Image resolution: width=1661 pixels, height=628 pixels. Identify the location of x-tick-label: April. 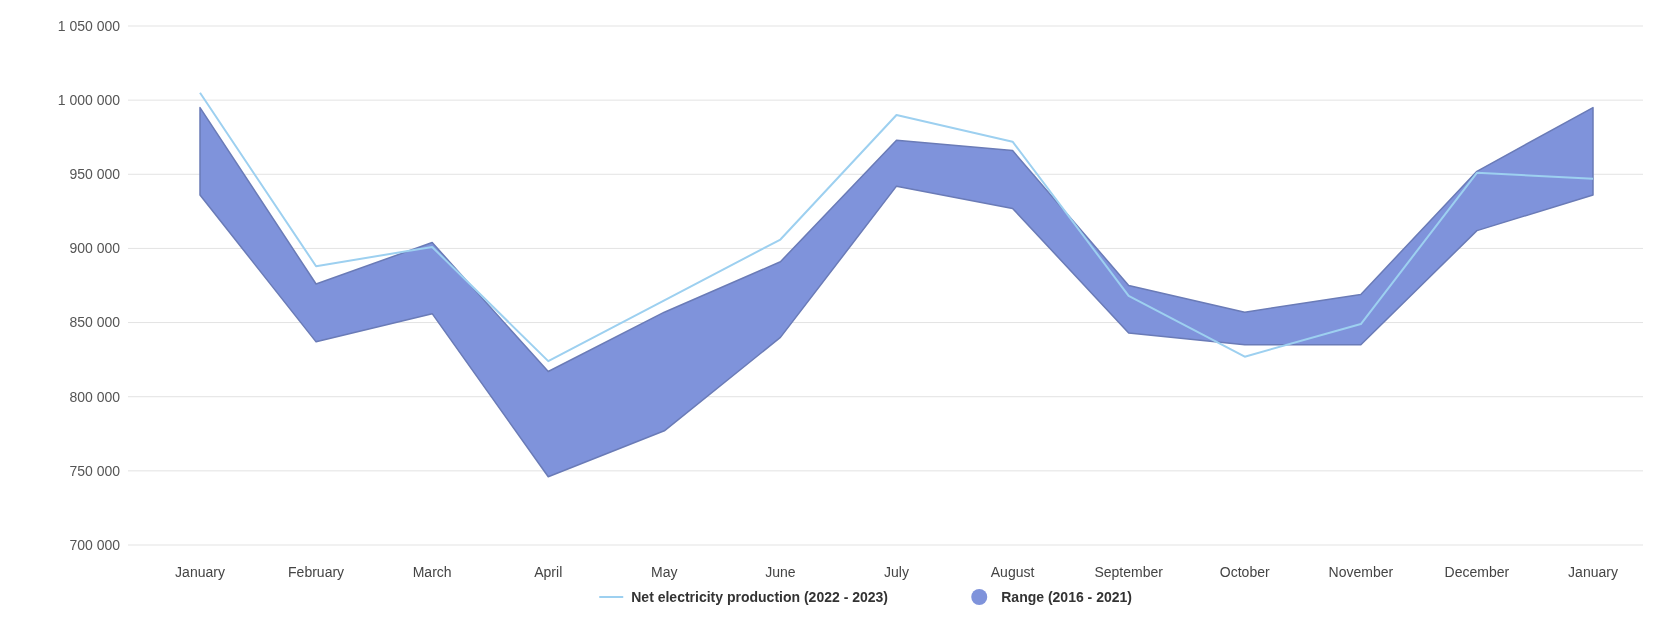
(548, 572).